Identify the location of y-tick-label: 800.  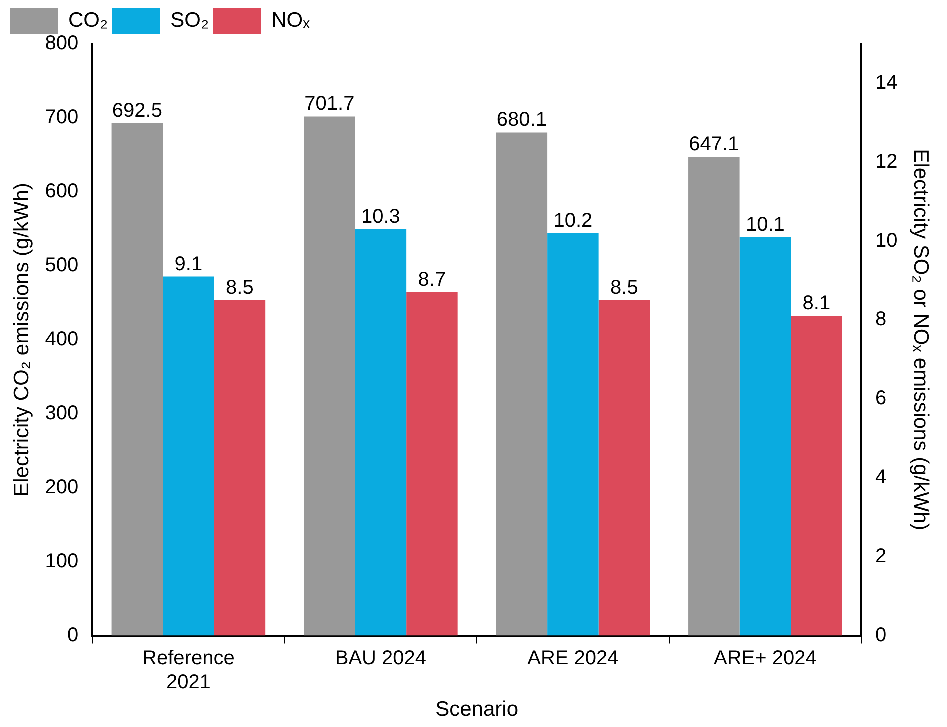
(62, 43).